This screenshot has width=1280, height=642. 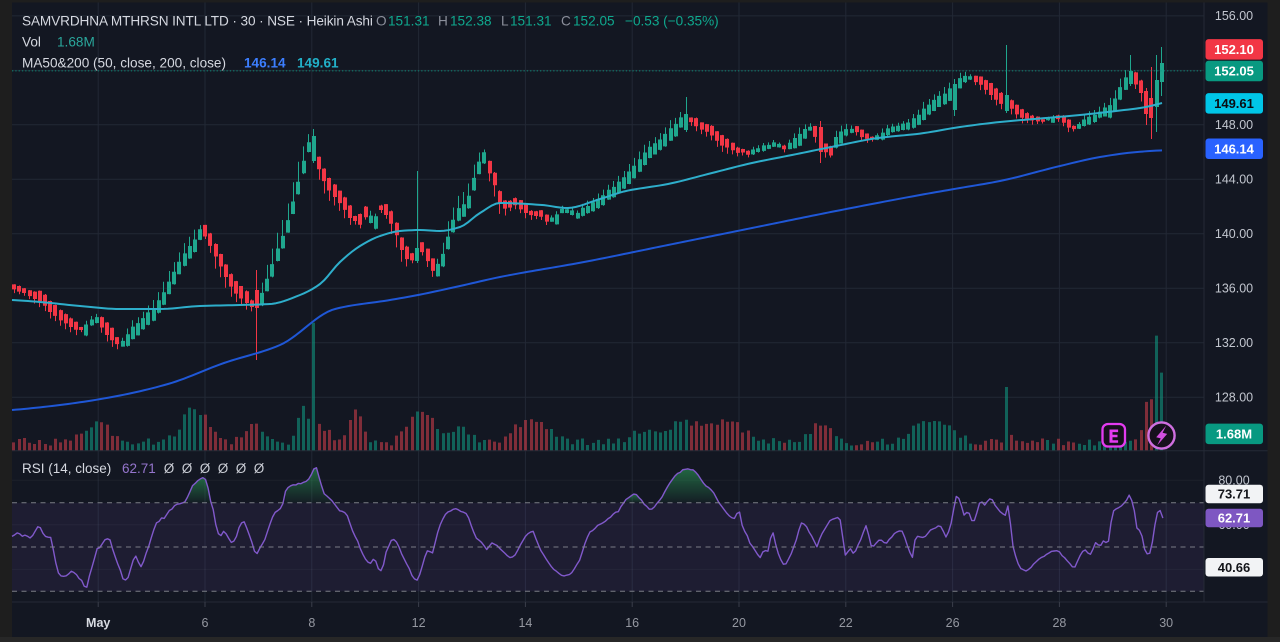 I want to click on svg-text: 144.00, so click(x=1234, y=180).